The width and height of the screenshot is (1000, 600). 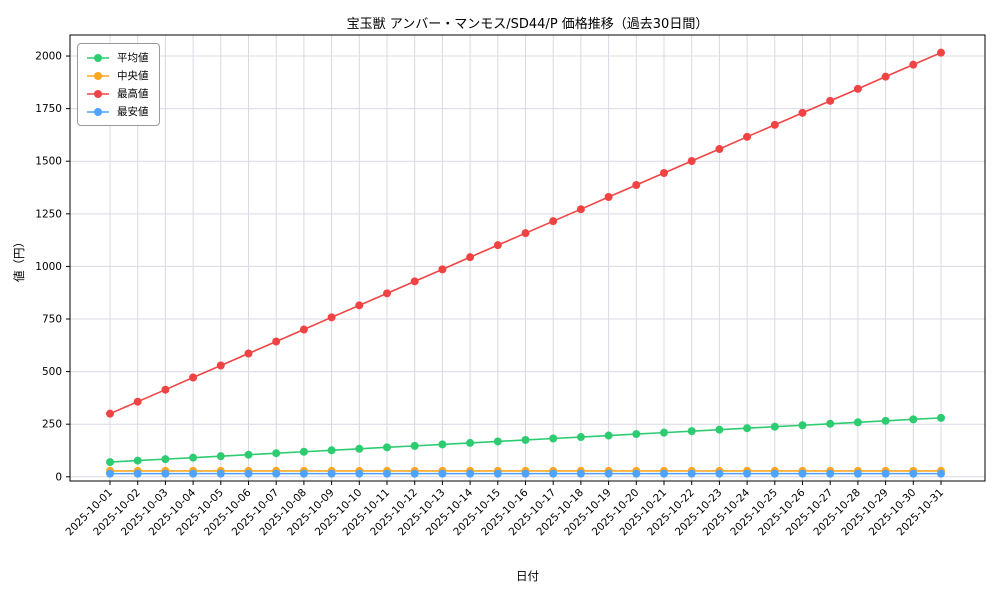 What do you see at coordinates (133, 94) in the screenshot?
I see `legend-label: 最高値` at bounding box center [133, 94].